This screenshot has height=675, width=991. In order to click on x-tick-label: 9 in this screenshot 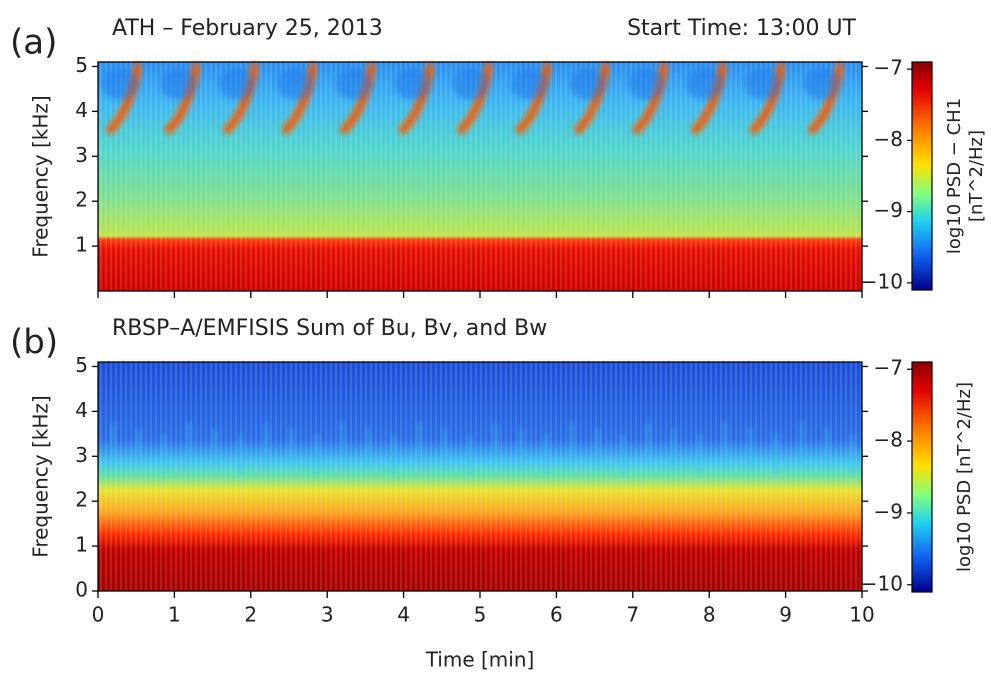, I will do `click(785, 615)`.